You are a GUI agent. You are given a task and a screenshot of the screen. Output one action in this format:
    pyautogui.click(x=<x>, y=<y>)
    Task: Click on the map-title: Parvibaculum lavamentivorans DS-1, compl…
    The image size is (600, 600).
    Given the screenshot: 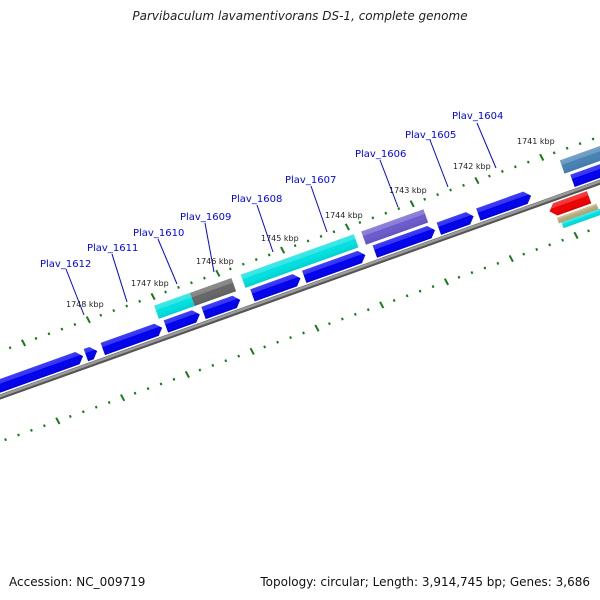 What is the action you would take?
    pyautogui.click(x=300, y=16)
    